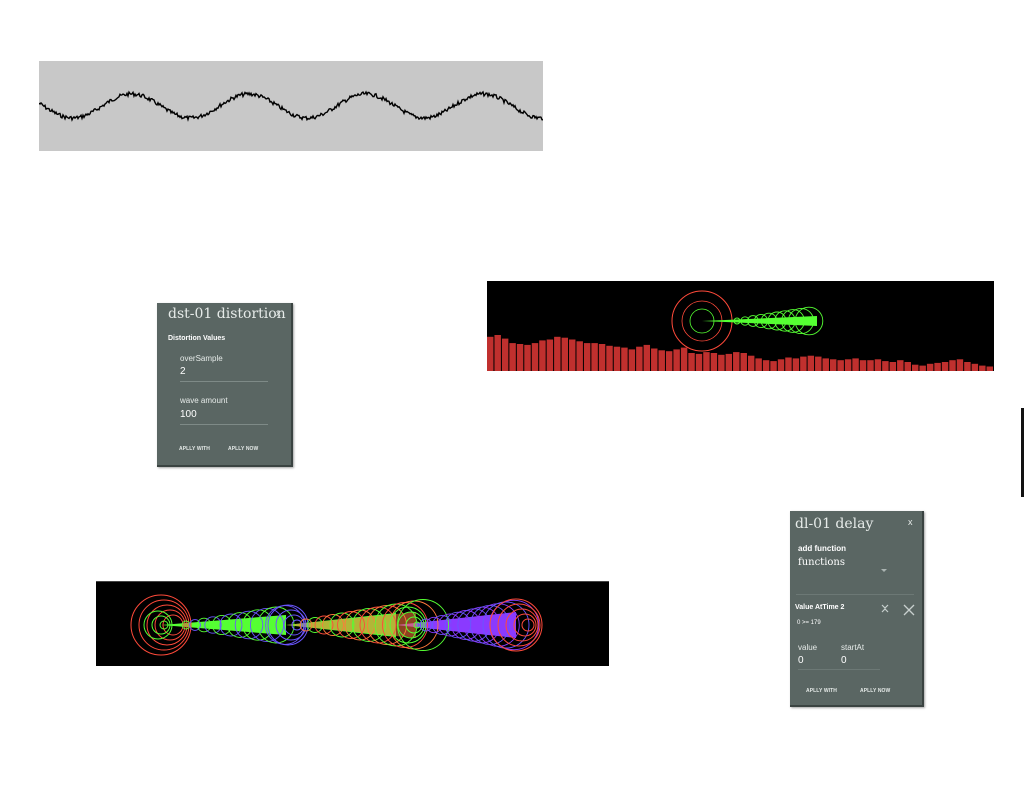 The image size is (1024, 800). Describe the element at coordinates (204, 400) in the screenshot. I see `wave-amount-label: wave amount` at that location.